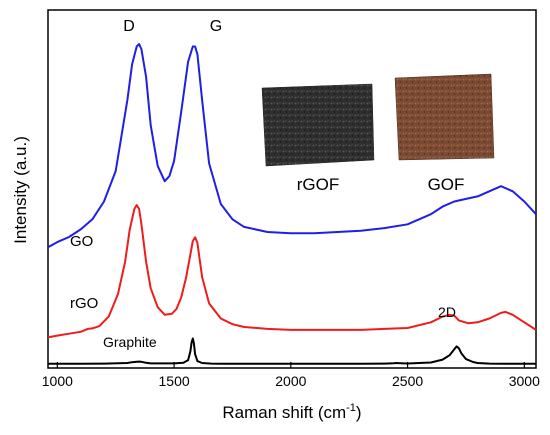 The height and width of the screenshot is (435, 550). Describe the element at coordinates (291, 412) in the screenshot. I see `x-axis-label: Raman shift (cm-1)` at that location.